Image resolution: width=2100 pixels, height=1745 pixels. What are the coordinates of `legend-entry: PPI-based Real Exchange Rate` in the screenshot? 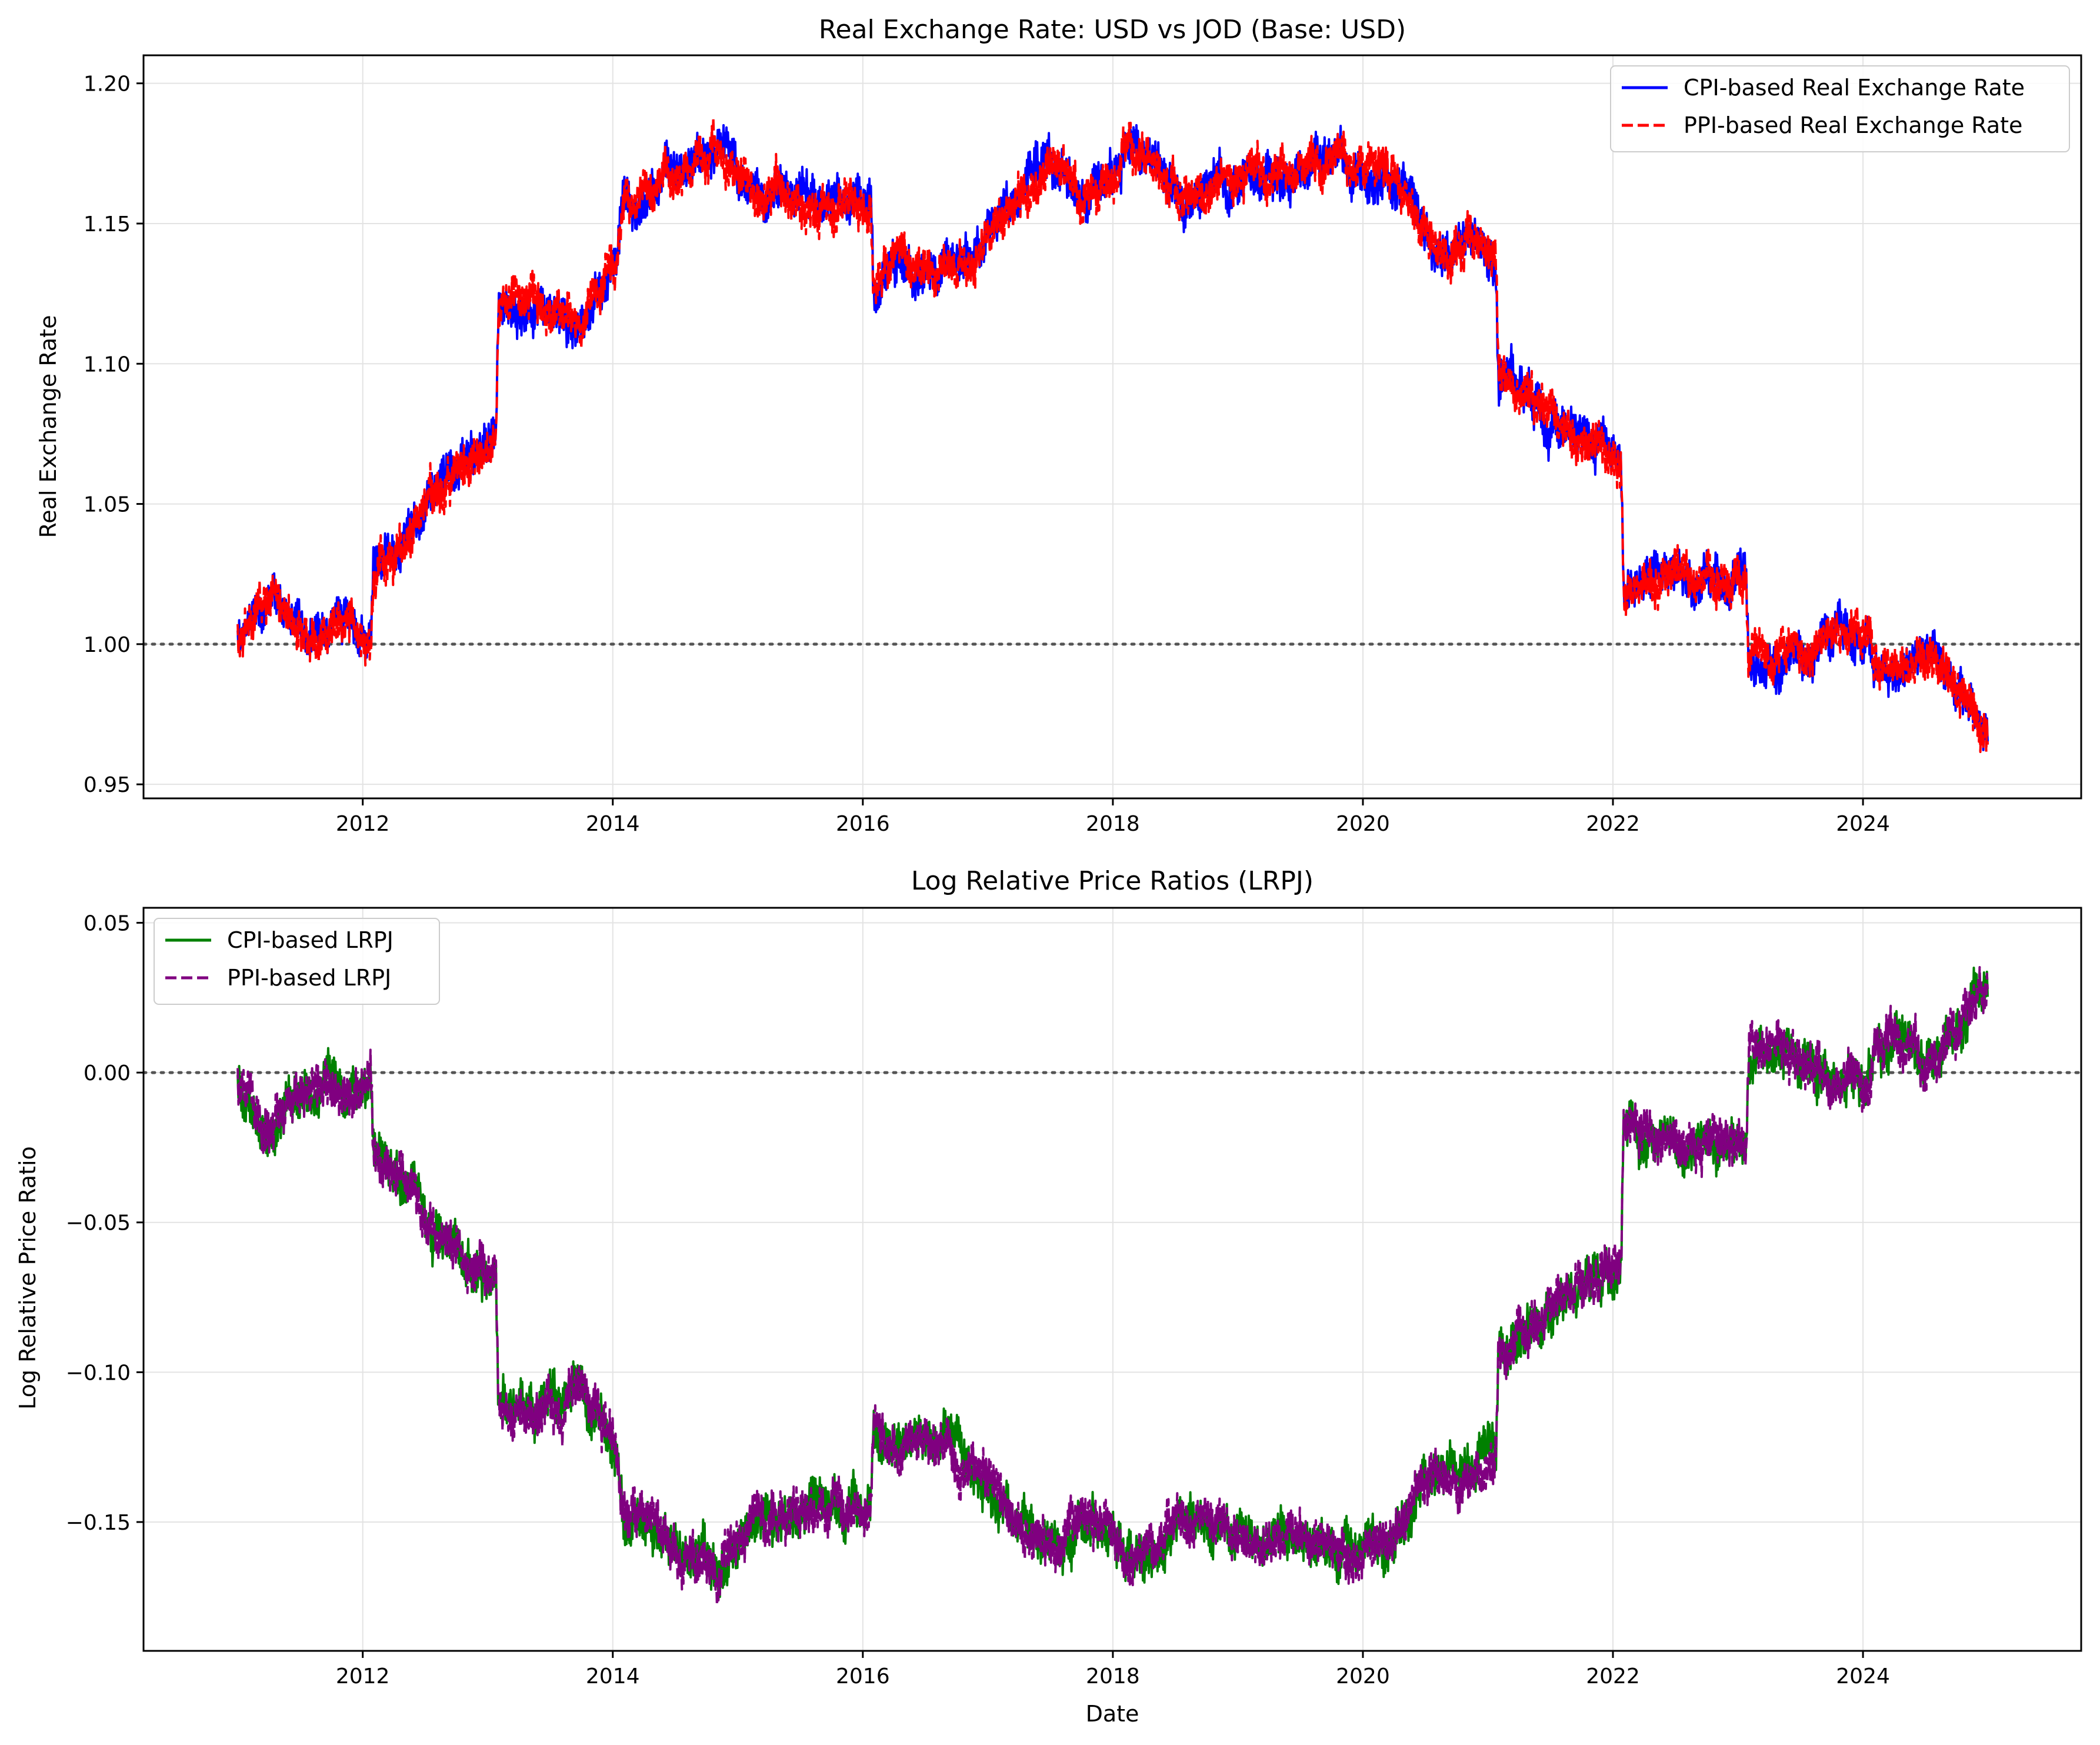 It's located at (1822, 125).